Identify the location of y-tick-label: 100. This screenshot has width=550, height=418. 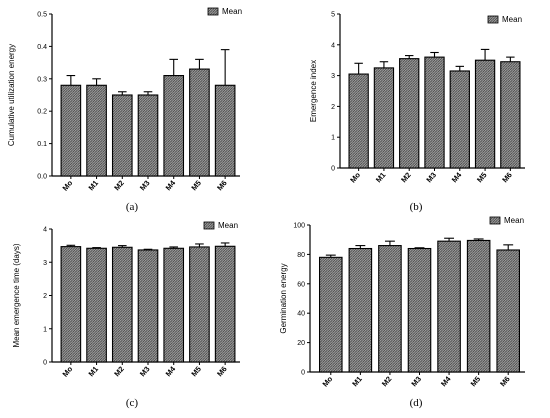
(299, 226).